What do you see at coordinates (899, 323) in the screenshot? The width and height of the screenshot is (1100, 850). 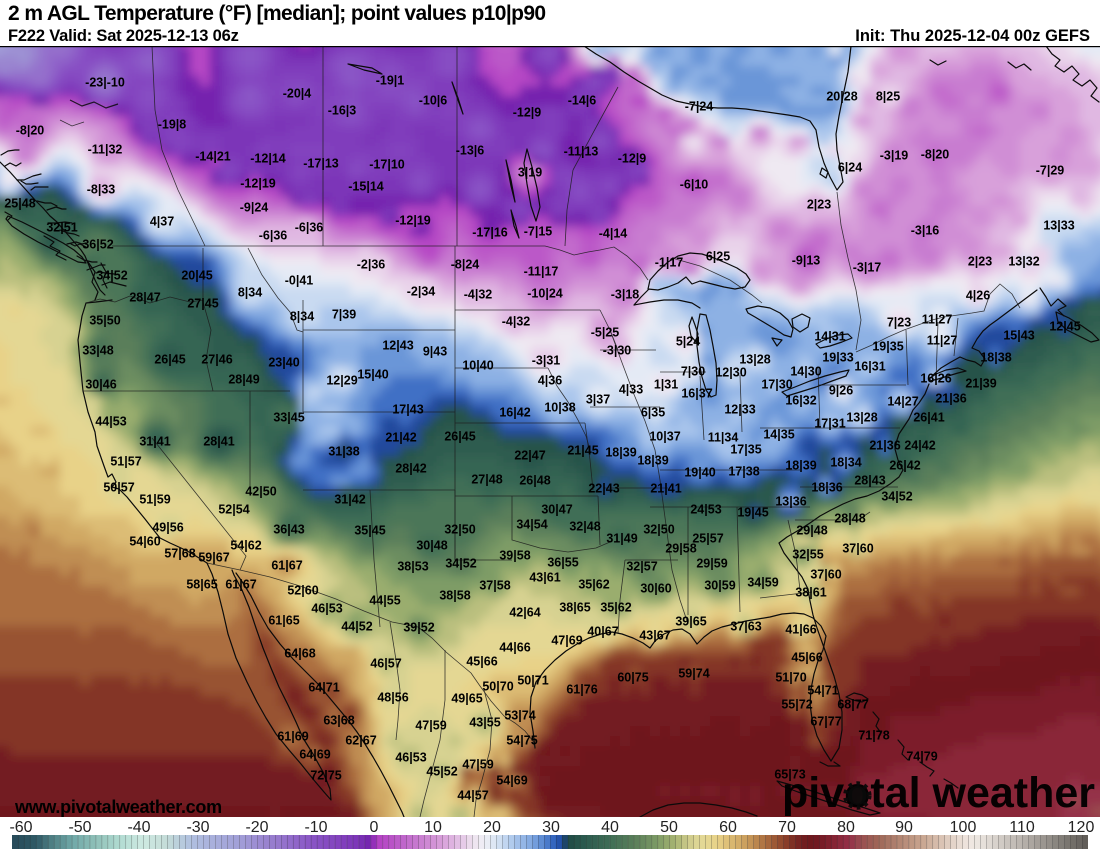 I see `svg-text: 7|23` at bounding box center [899, 323].